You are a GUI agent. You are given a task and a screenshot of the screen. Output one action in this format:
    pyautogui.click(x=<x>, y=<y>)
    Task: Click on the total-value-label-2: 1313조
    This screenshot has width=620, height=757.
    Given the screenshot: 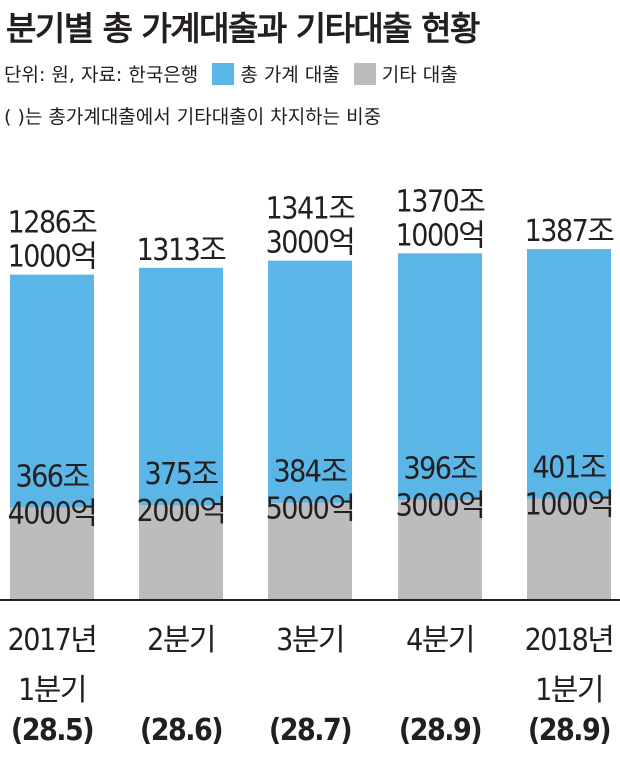 What is the action you would take?
    pyautogui.click(x=182, y=250)
    